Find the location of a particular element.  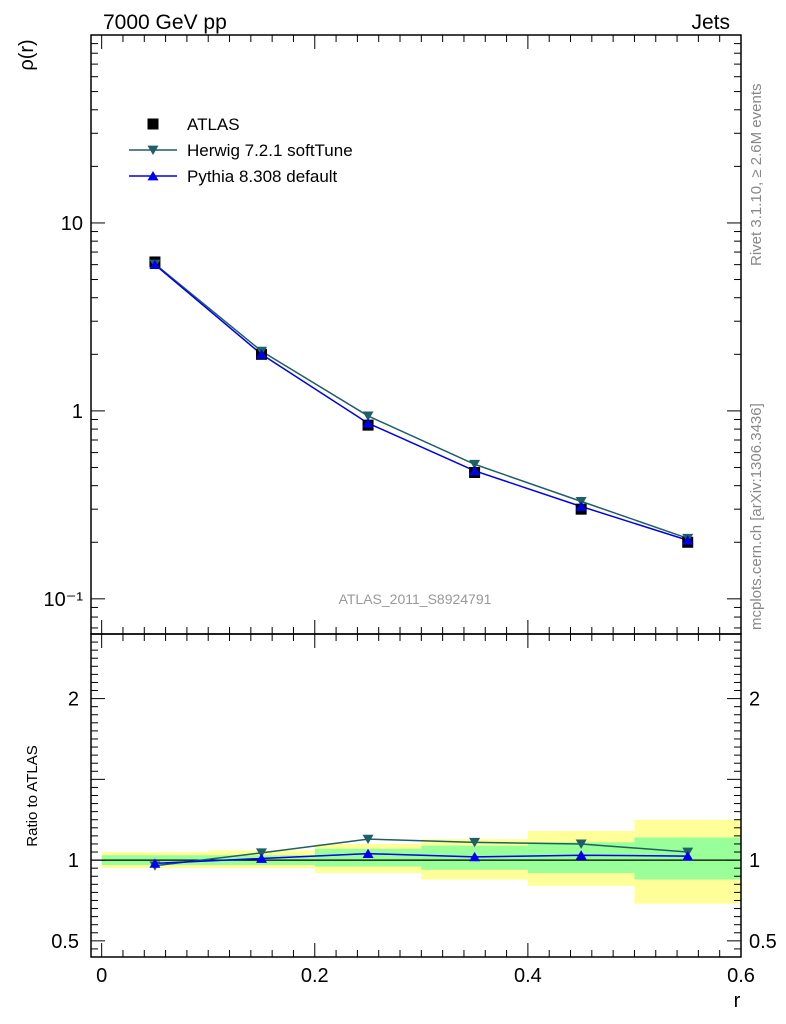

main-y-axis-title: ρ(r) is located at coordinates (27, 54).